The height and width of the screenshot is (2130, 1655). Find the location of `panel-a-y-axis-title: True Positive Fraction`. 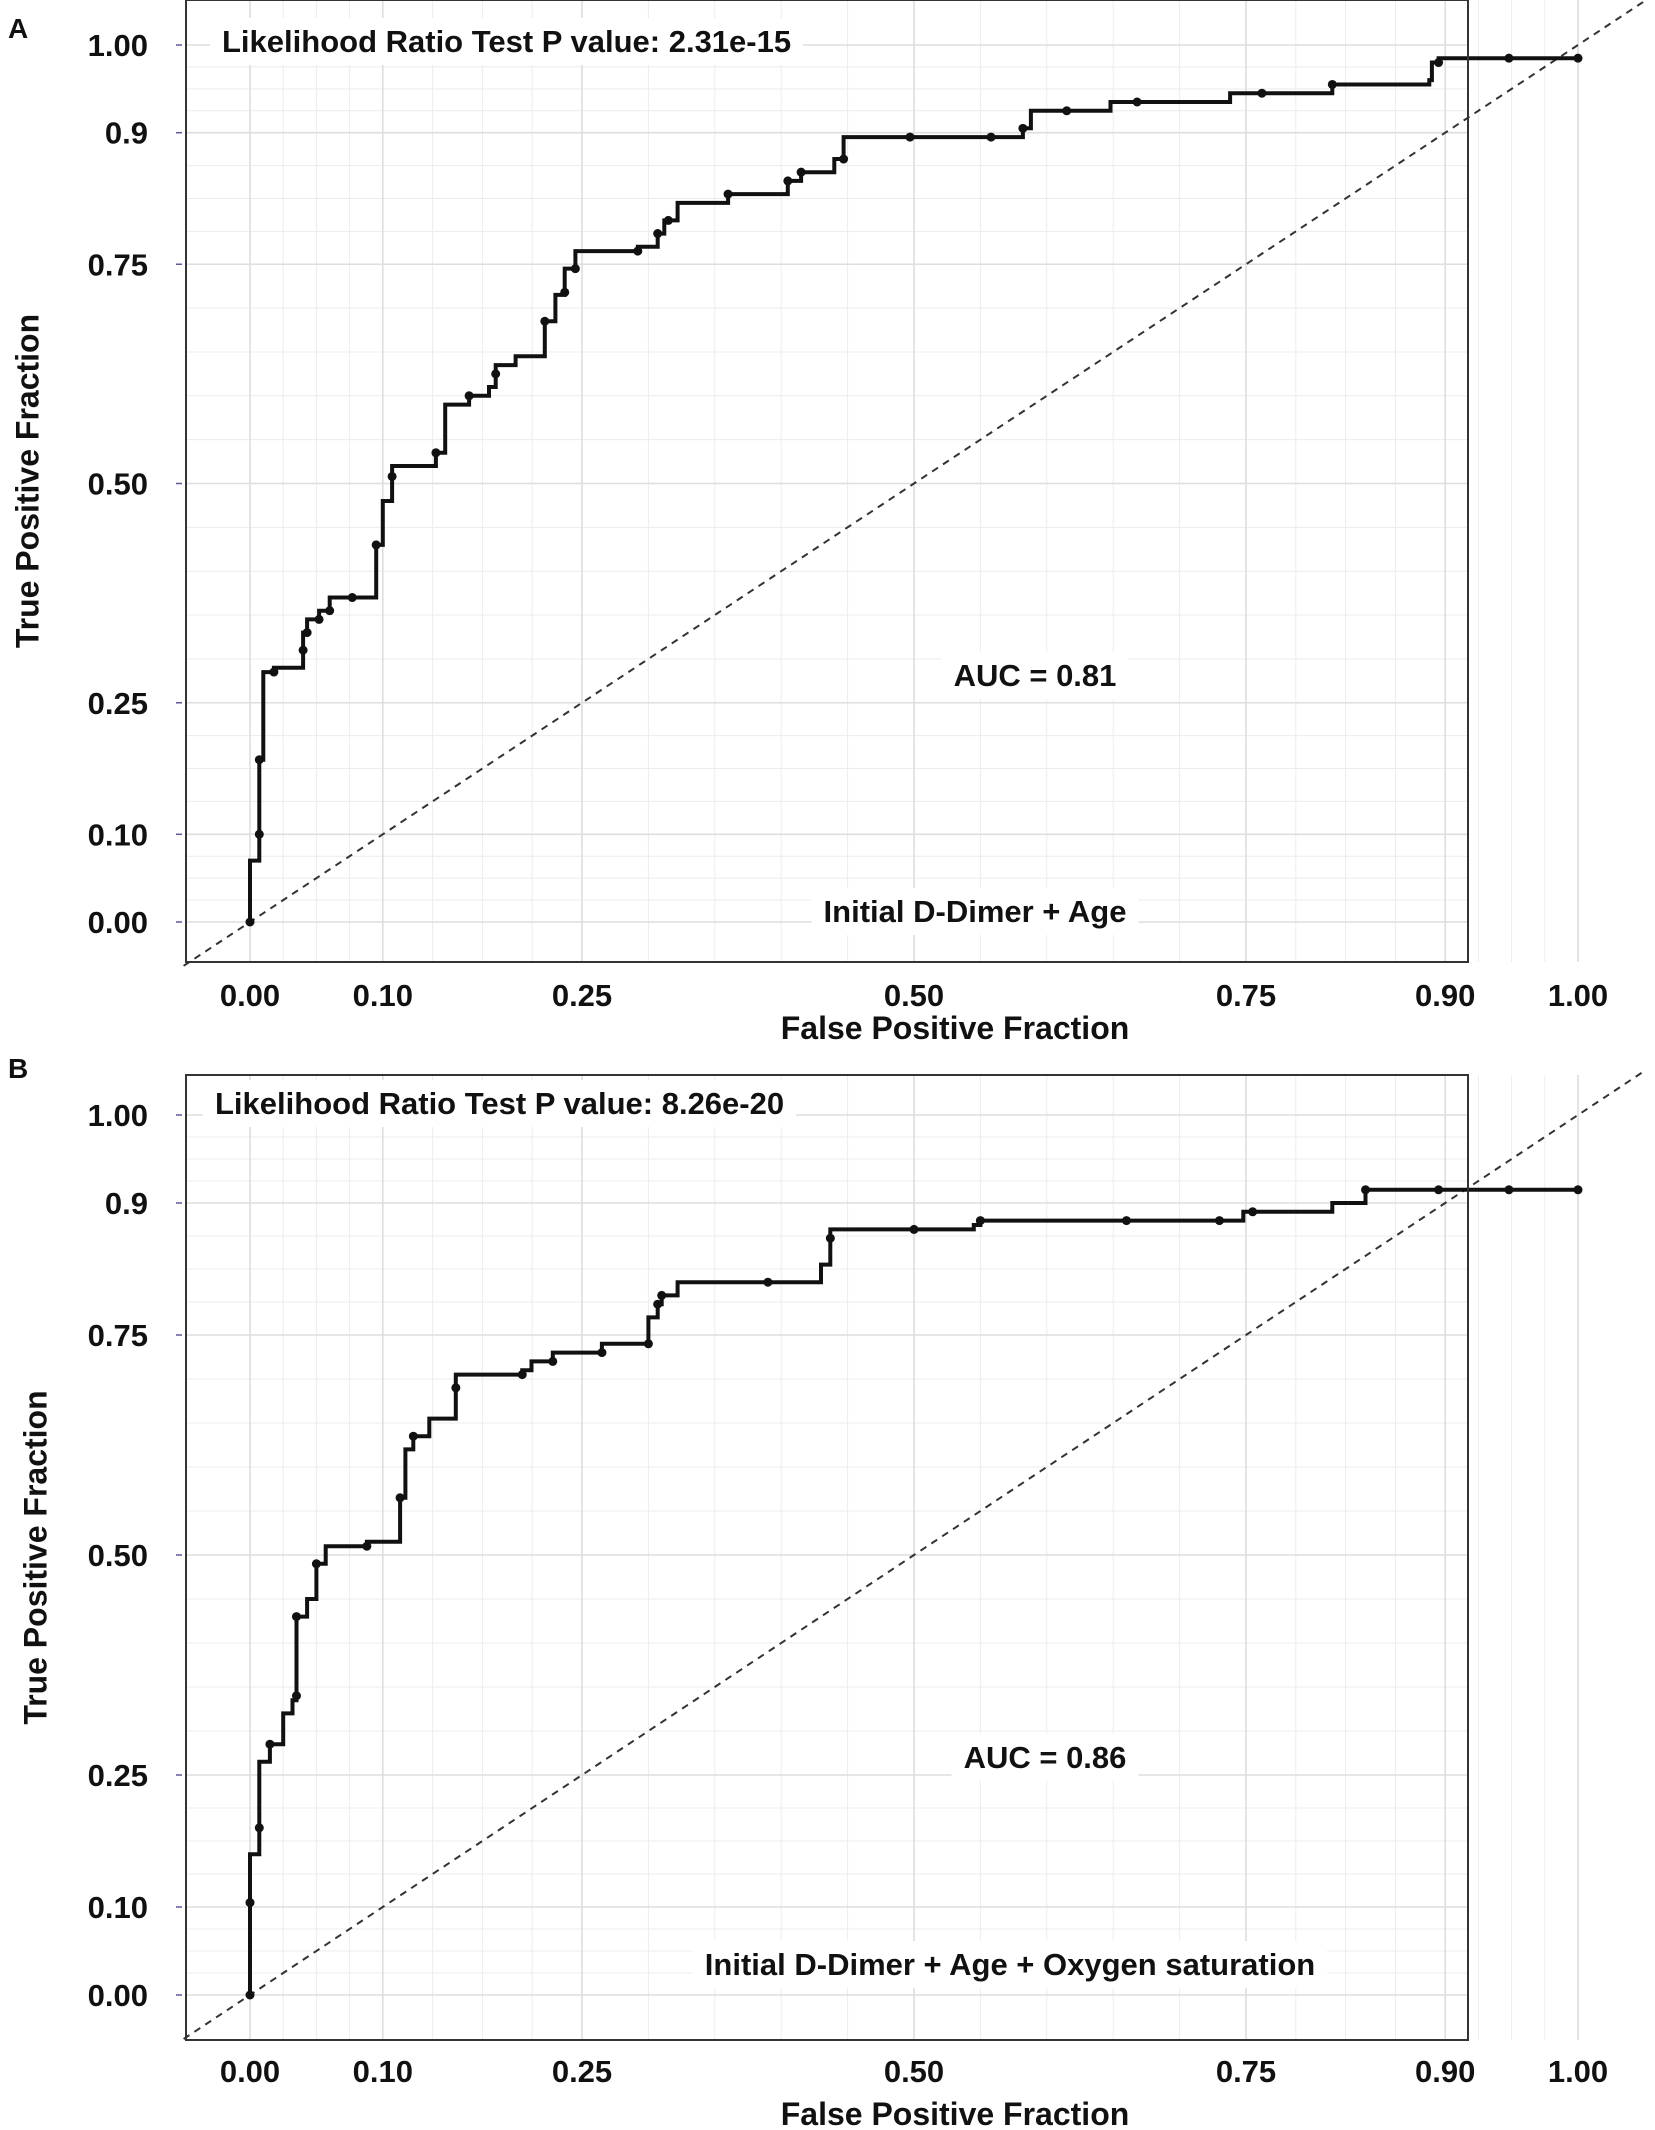

panel-a-y-axis-title: True Positive Fraction is located at coordinates (27, 481).